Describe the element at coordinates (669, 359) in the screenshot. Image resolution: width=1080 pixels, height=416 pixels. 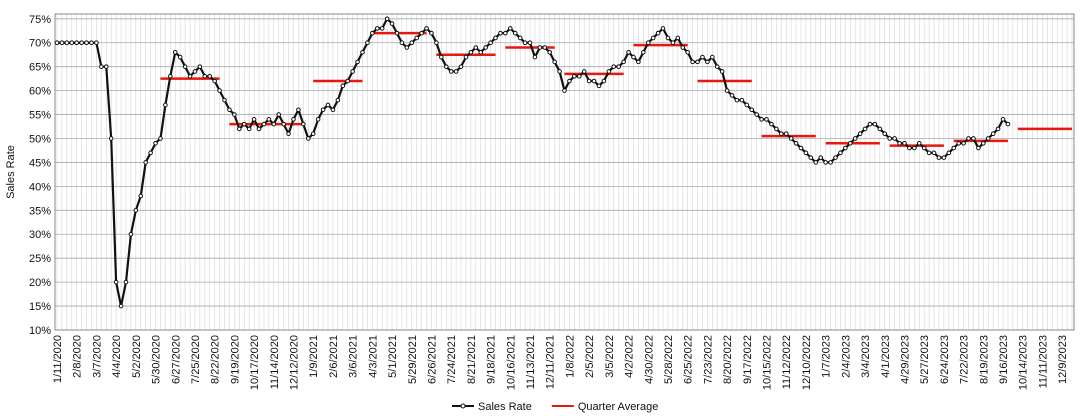
I see `x-tick-label: 5/28/2022` at that location.